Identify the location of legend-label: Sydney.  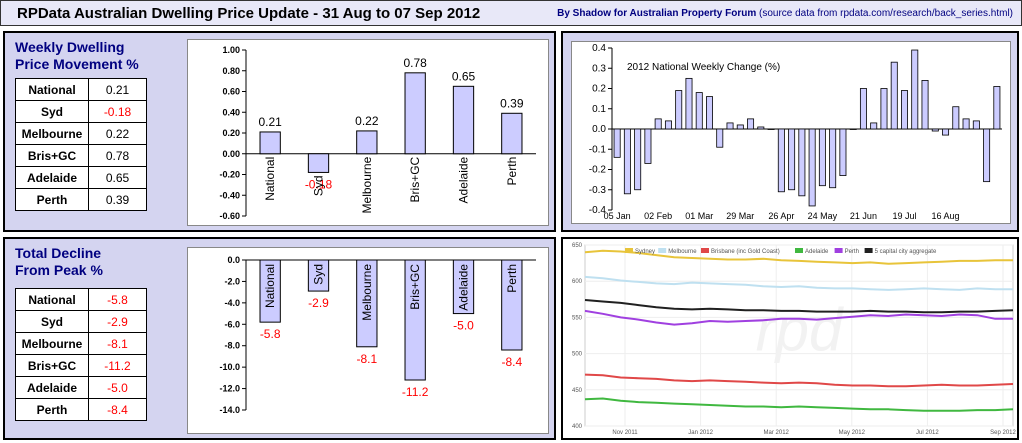
(645, 252).